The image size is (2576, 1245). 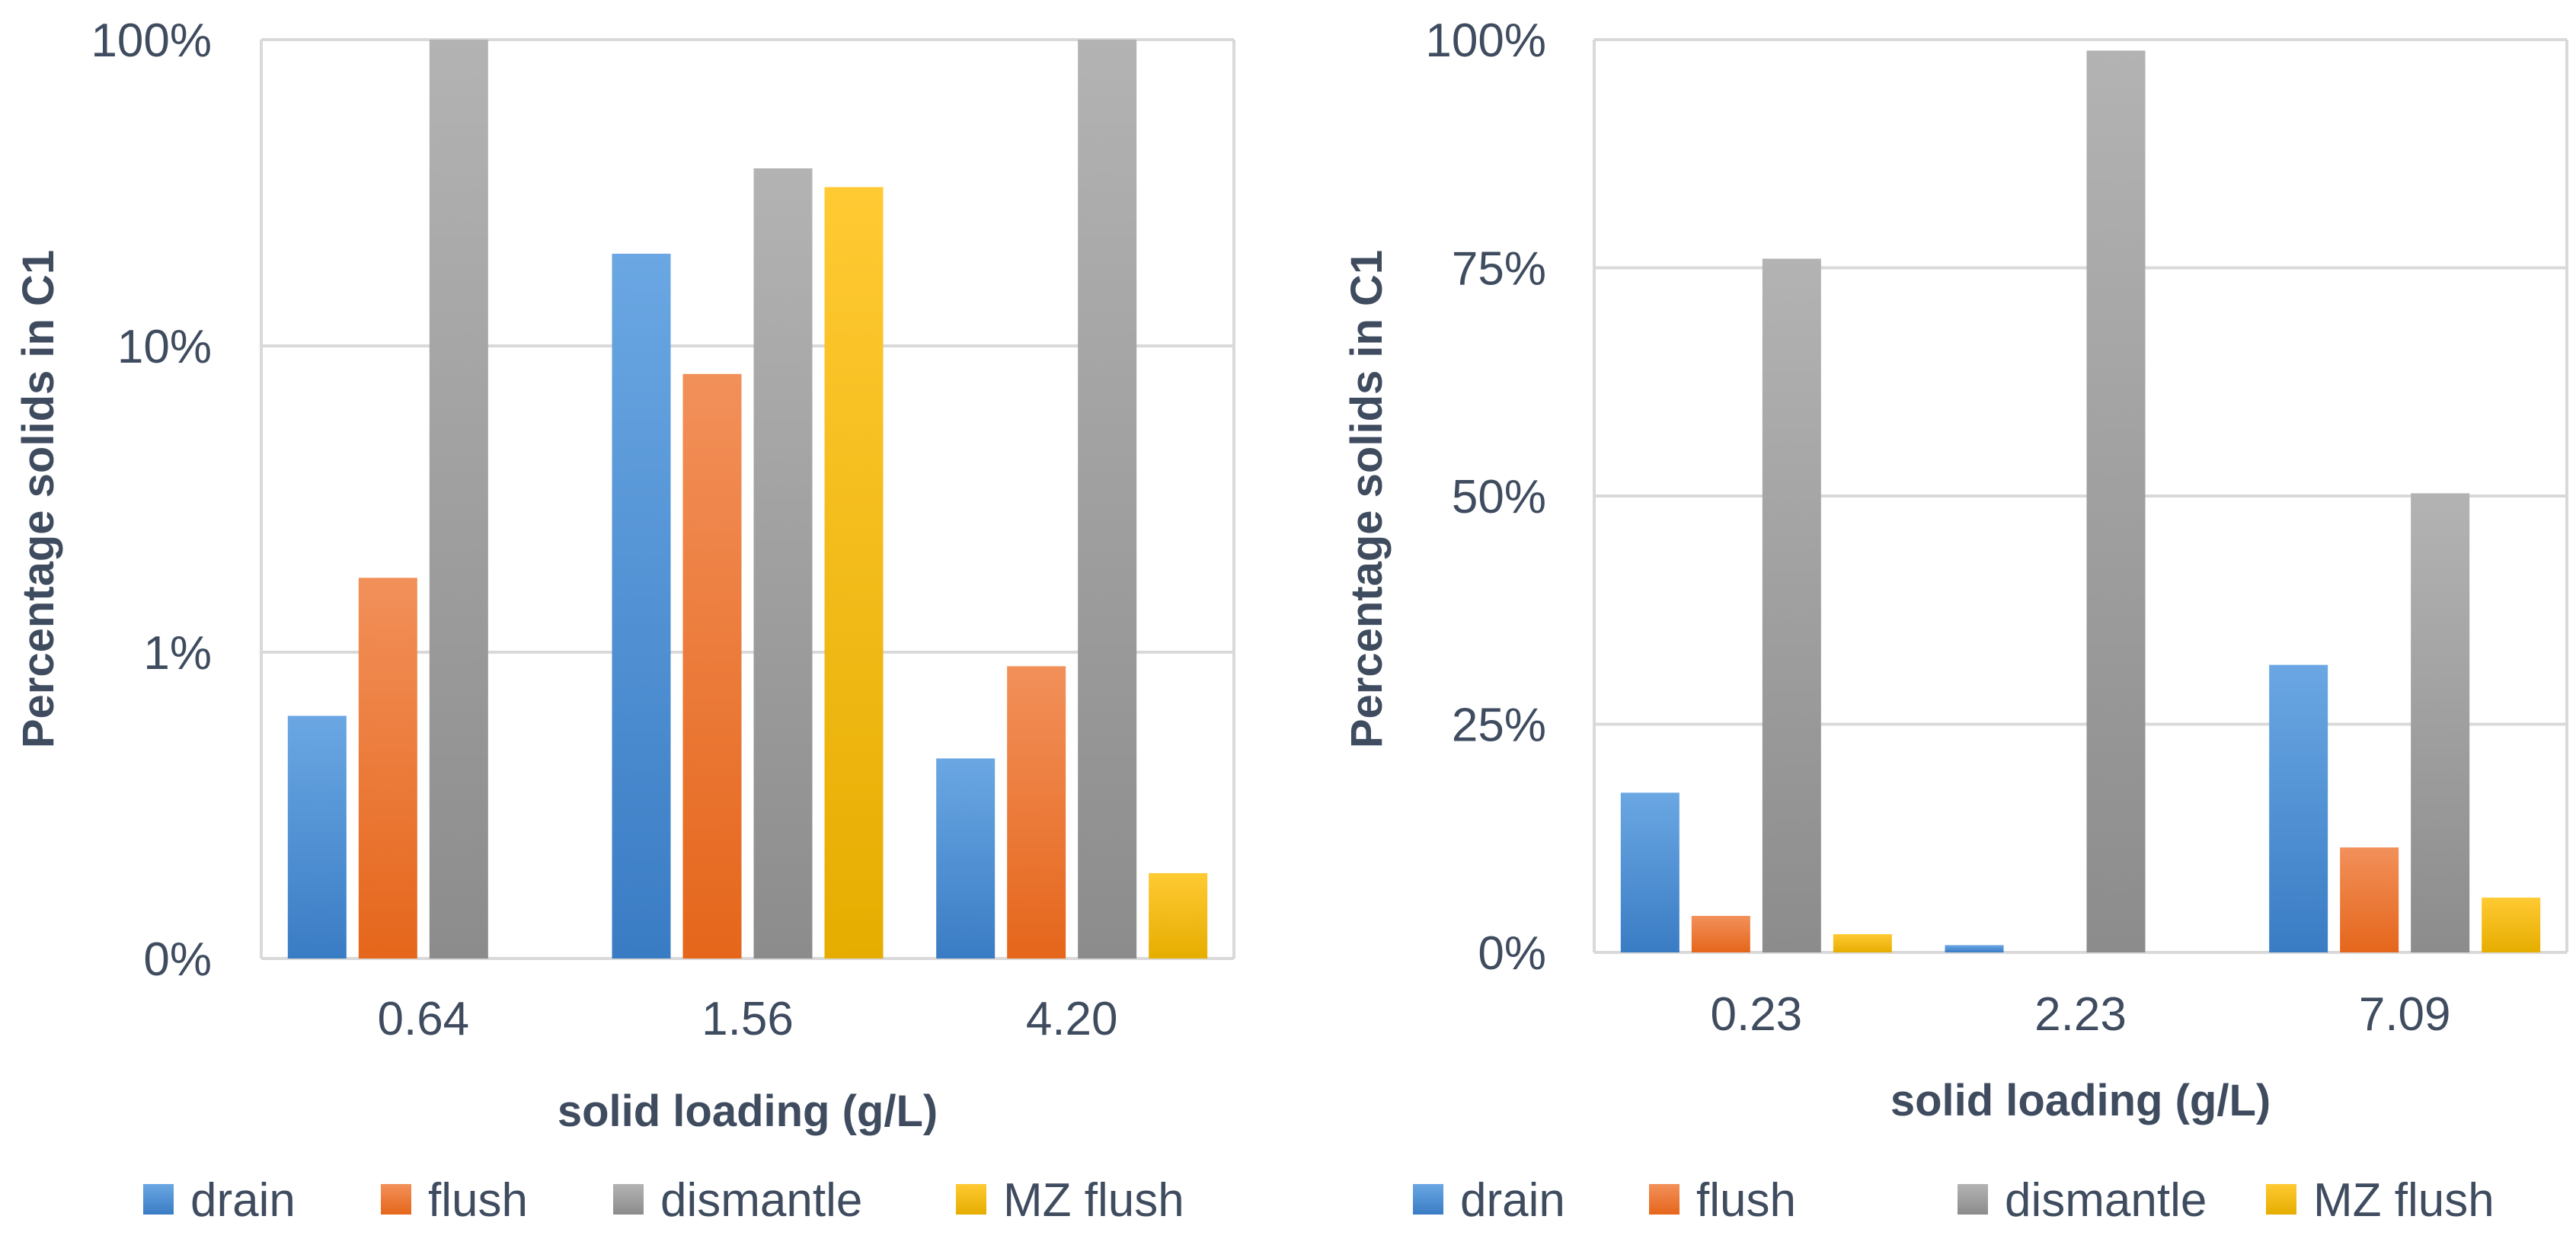 What do you see at coordinates (1499, 497) in the screenshot?
I see `y-tick-label: 50%` at bounding box center [1499, 497].